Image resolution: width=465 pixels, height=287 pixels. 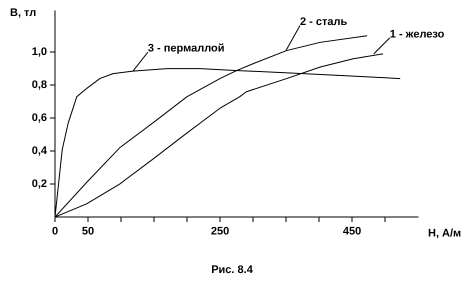 I want to click on x-tick-label: 50, so click(x=88, y=232).